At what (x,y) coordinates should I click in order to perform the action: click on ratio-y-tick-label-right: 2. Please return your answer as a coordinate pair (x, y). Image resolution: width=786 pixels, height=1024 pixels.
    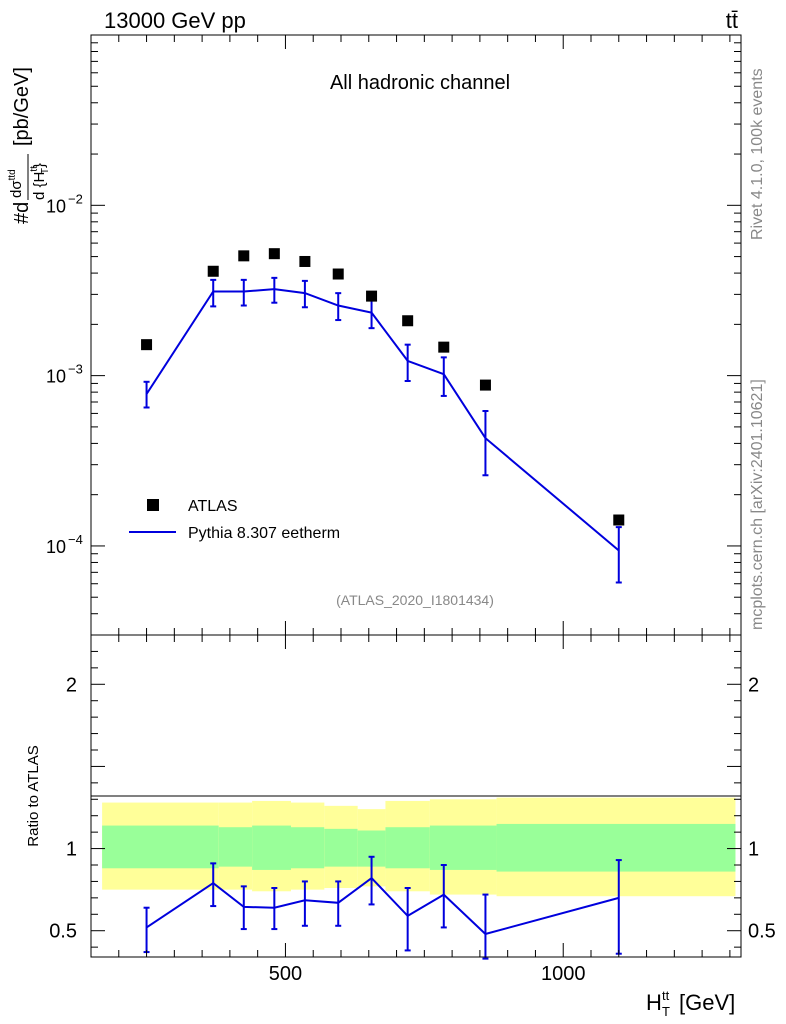
    Looking at the image, I should click on (753, 685).